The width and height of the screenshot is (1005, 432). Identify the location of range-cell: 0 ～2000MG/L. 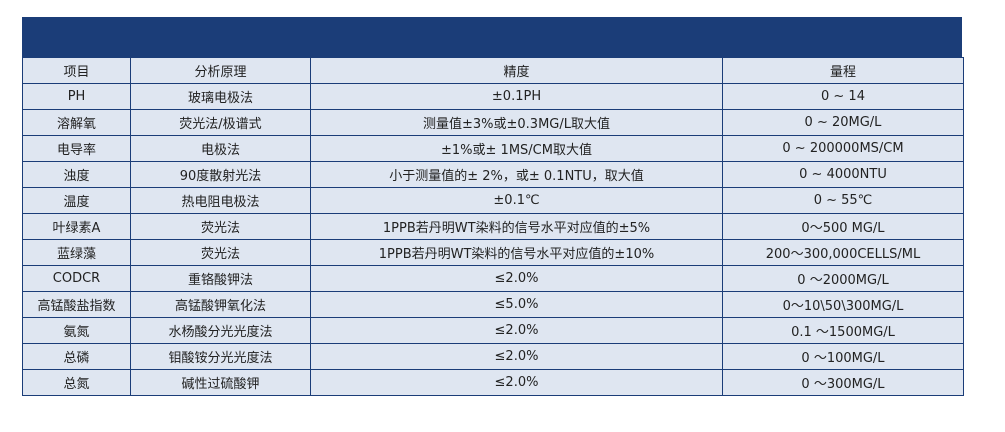
(843, 278).